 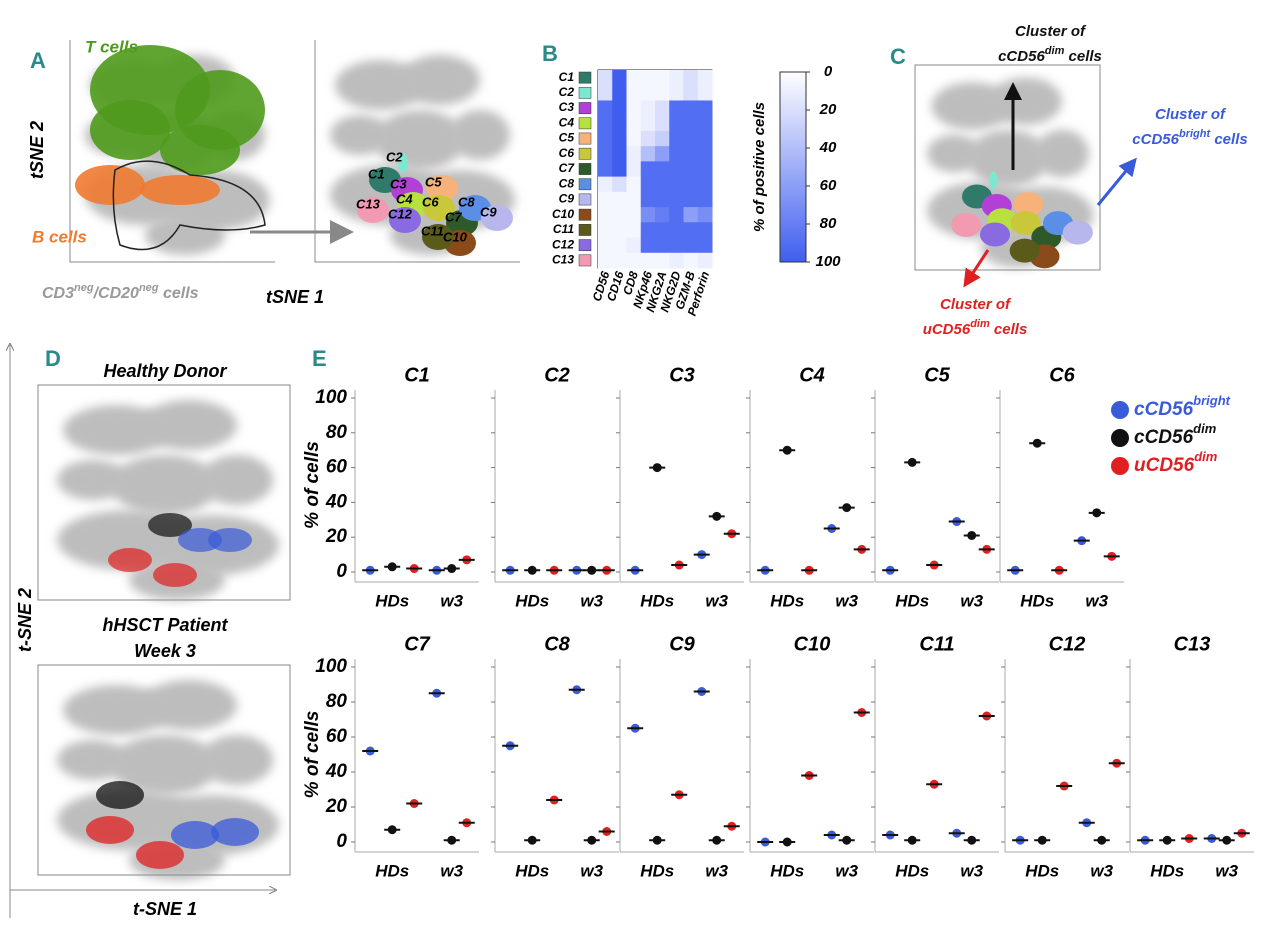 I want to click on chart-title: C2, so click(x=557, y=375).